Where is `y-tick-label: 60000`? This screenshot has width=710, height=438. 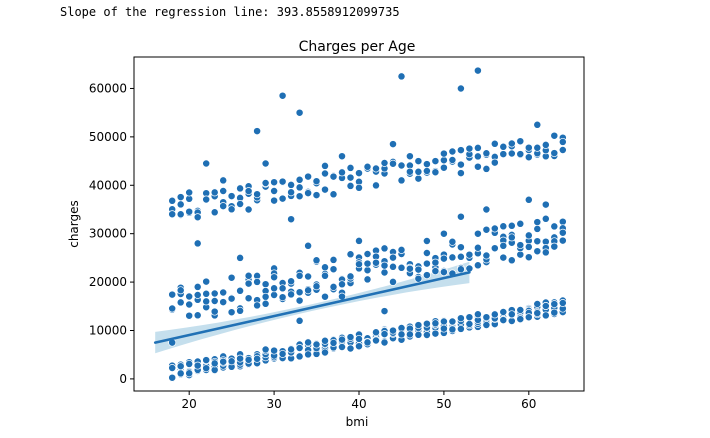 y-tick-label: 60000 is located at coordinates (108, 88).